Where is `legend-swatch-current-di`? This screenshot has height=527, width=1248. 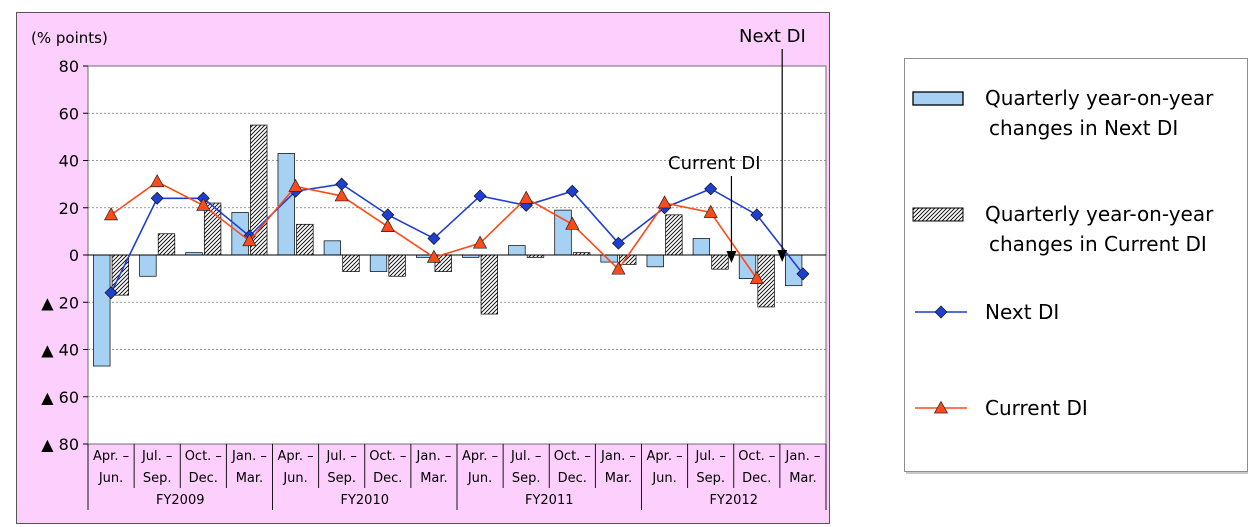
legend-swatch-current-di is located at coordinates (941, 407).